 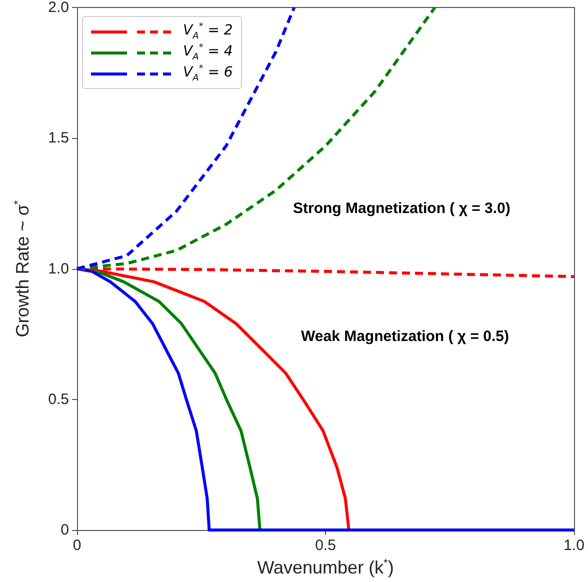 I want to click on legend-label: V$_{A}$$^{*}$ = 2, so click(x=208, y=32).